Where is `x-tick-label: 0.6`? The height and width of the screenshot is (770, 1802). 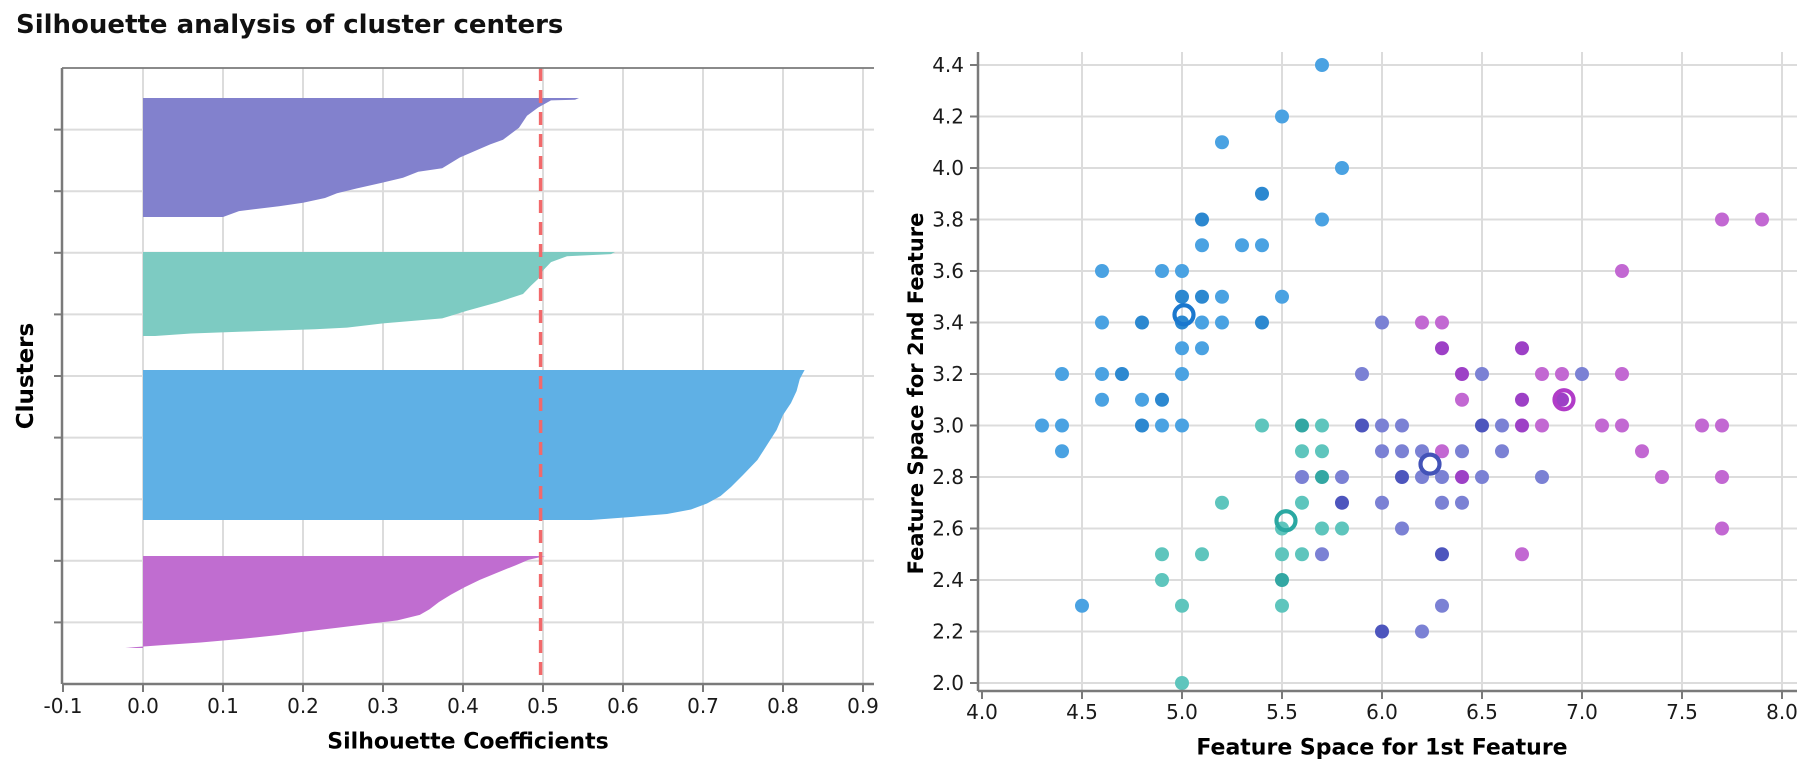
x-tick-label: 0.6 is located at coordinates (623, 706).